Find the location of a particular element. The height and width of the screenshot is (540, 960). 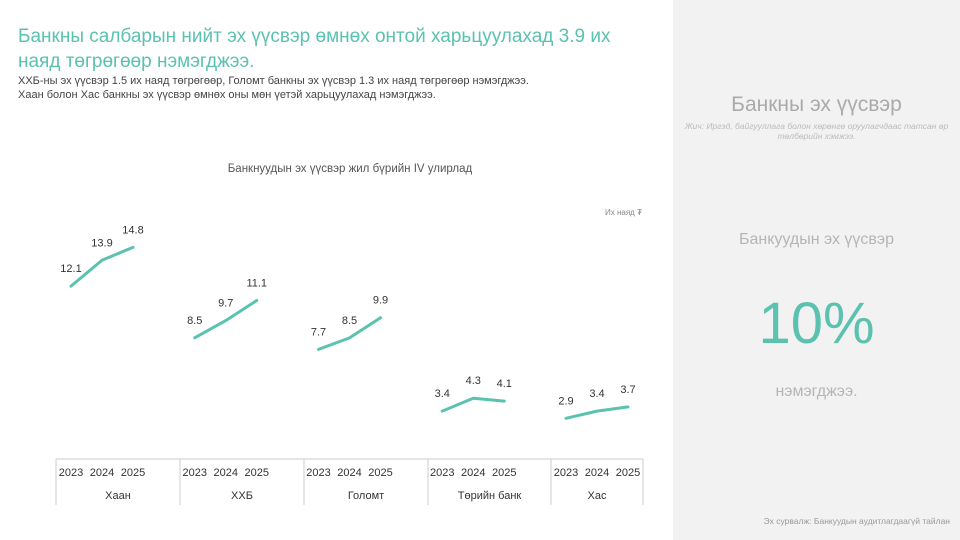

data-label: 9.7 is located at coordinates (225, 304).